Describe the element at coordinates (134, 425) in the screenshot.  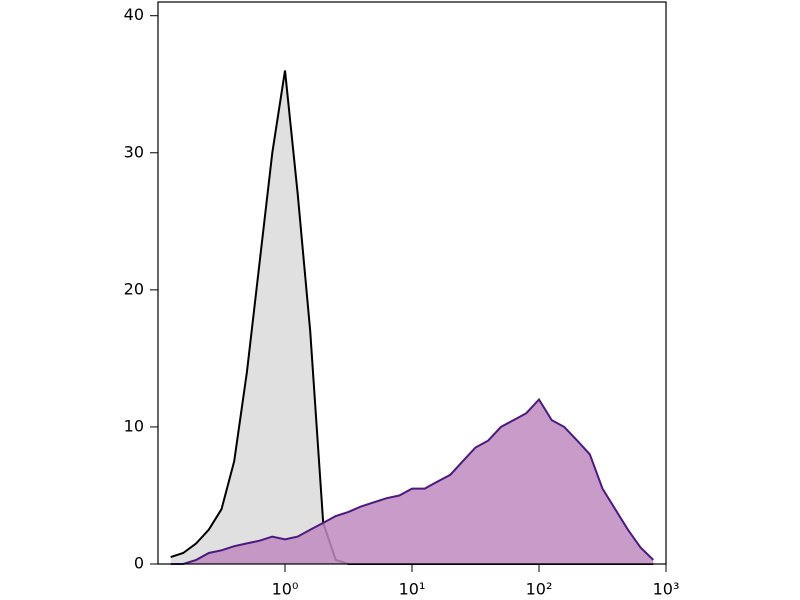
I see `y-tick-label: 10` at that location.